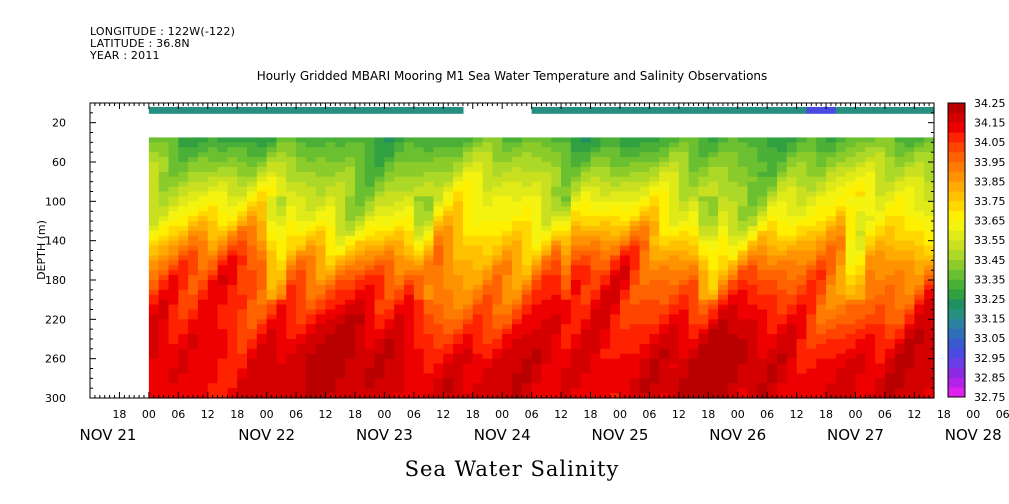  Describe the element at coordinates (321, 110) in the screenshot. I see `surface-cell` at that location.